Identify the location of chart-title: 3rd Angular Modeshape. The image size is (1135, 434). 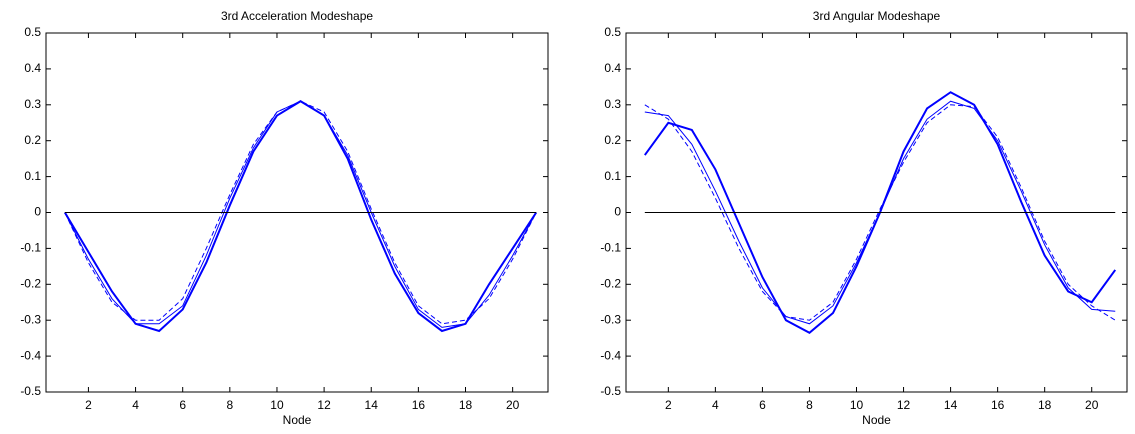
(877, 16).